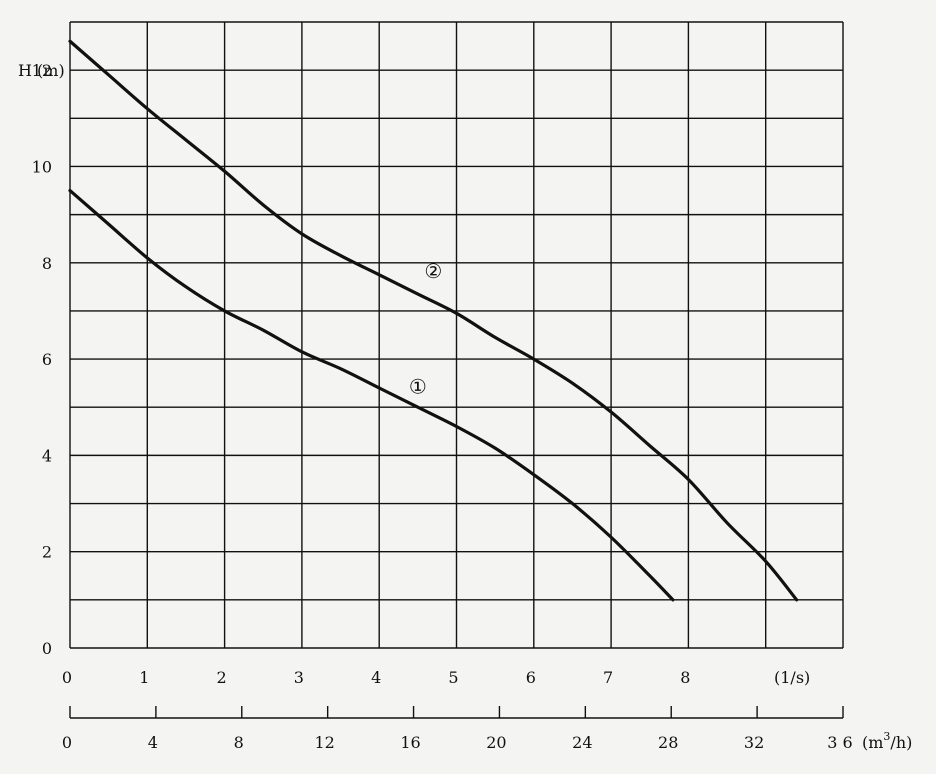 The height and width of the screenshot is (774, 936). What do you see at coordinates (685, 677) in the screenshot?
I see `x-tick-label-ls: 8` at bounding box center [685, 677].